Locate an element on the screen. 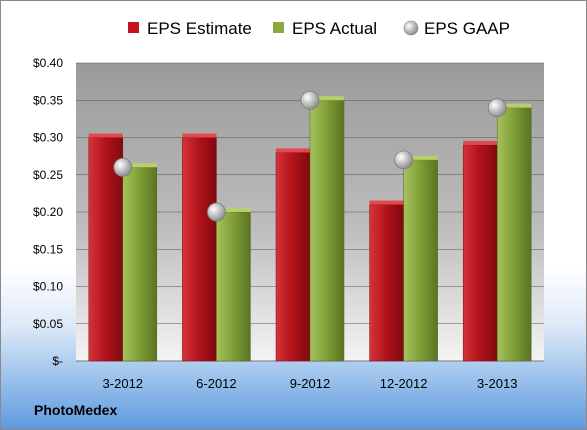 This screenshot has width=587, height=430. y-tick-label: $0.30 is located at coordinates (48, 138).